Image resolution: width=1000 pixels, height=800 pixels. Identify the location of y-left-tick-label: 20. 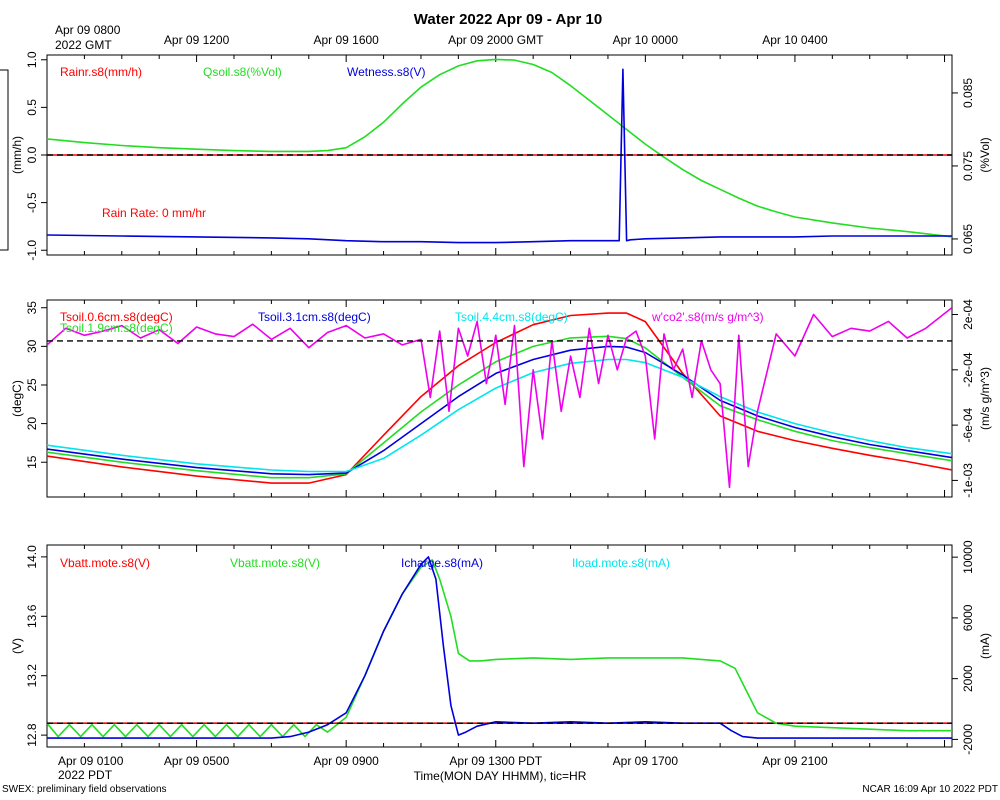
(32, 424).